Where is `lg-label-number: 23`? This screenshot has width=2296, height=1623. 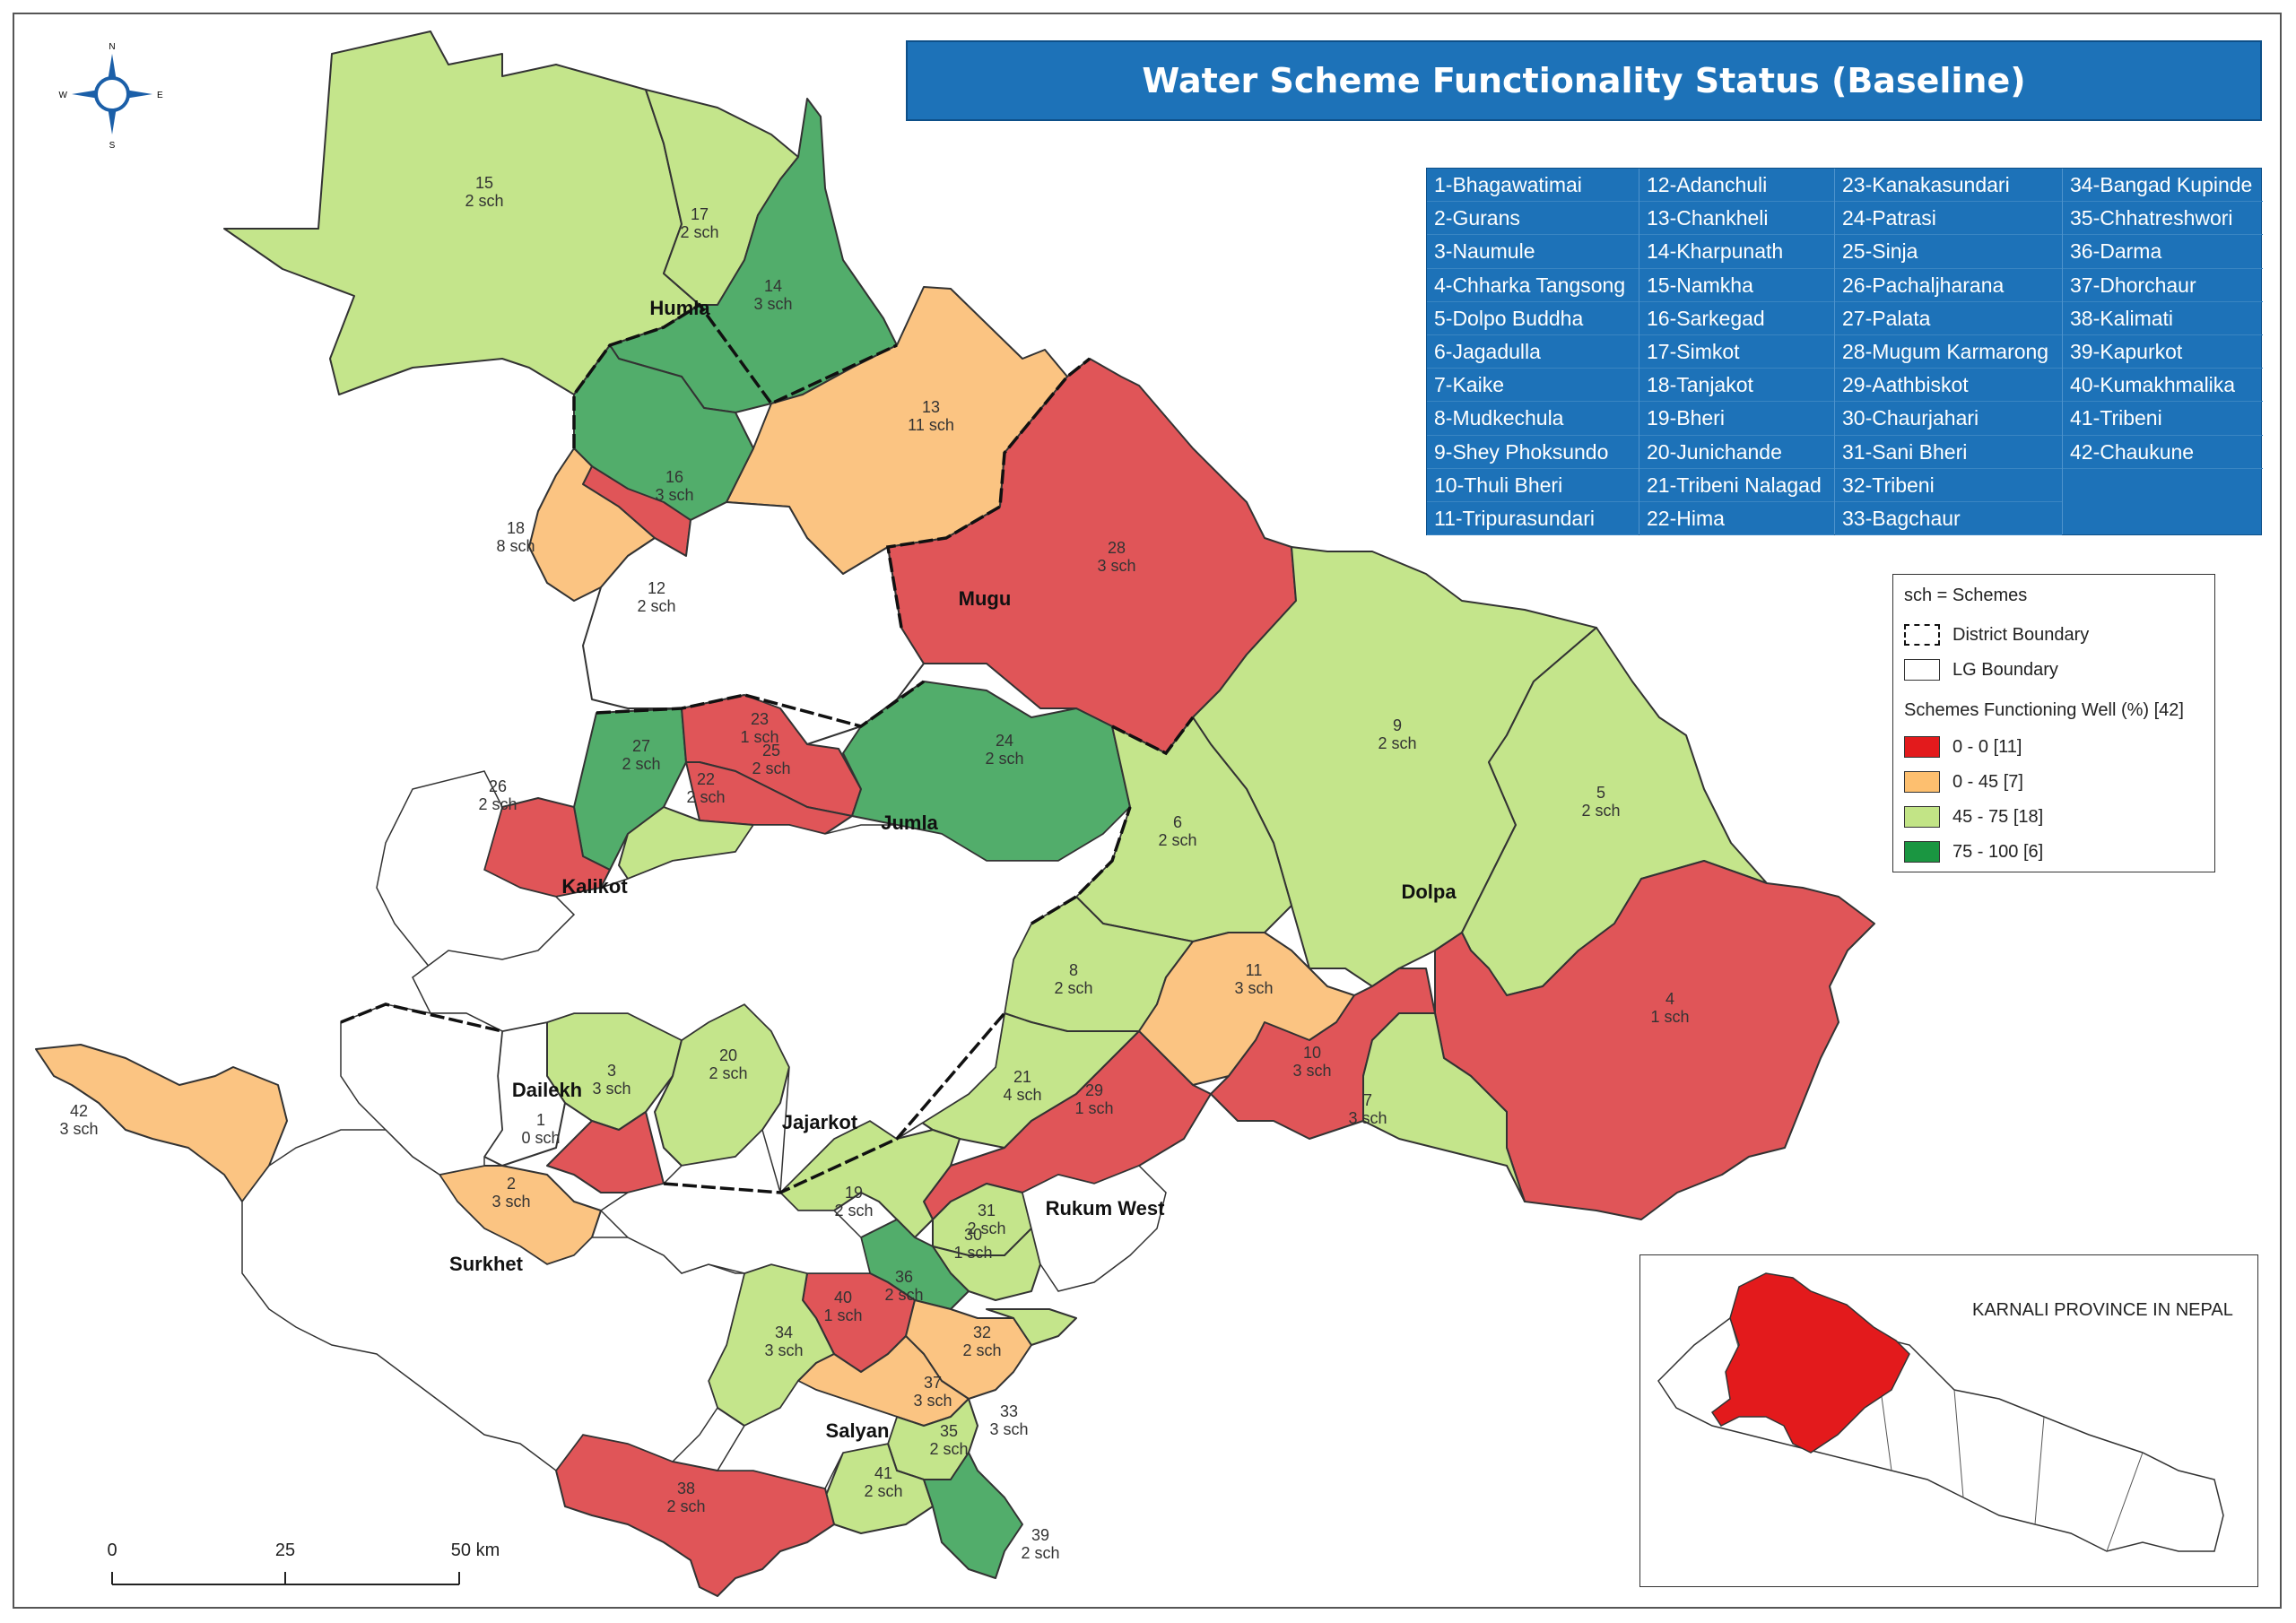 lg-label-number: 23 is located at coordinates (760, 719).